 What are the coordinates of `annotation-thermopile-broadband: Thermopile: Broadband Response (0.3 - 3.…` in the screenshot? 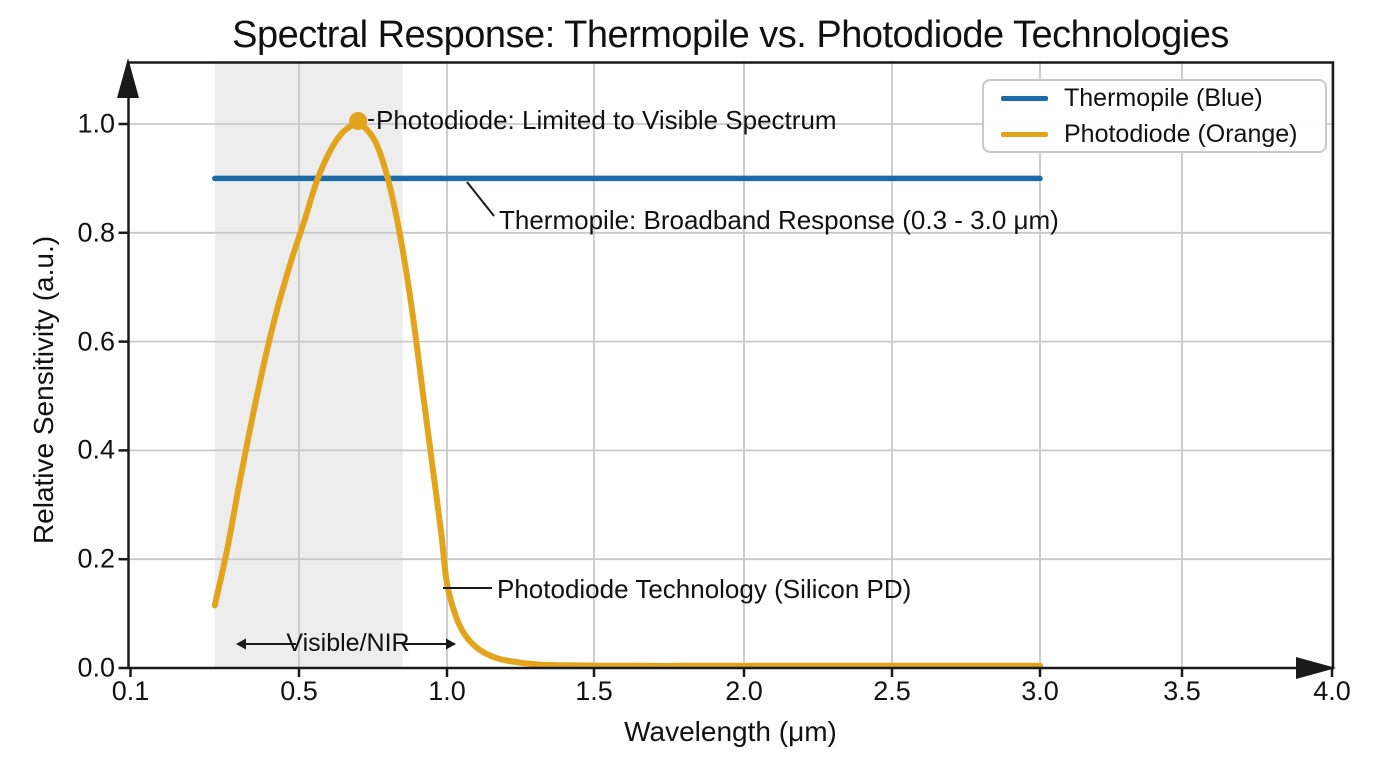 It's located at (779, 220).